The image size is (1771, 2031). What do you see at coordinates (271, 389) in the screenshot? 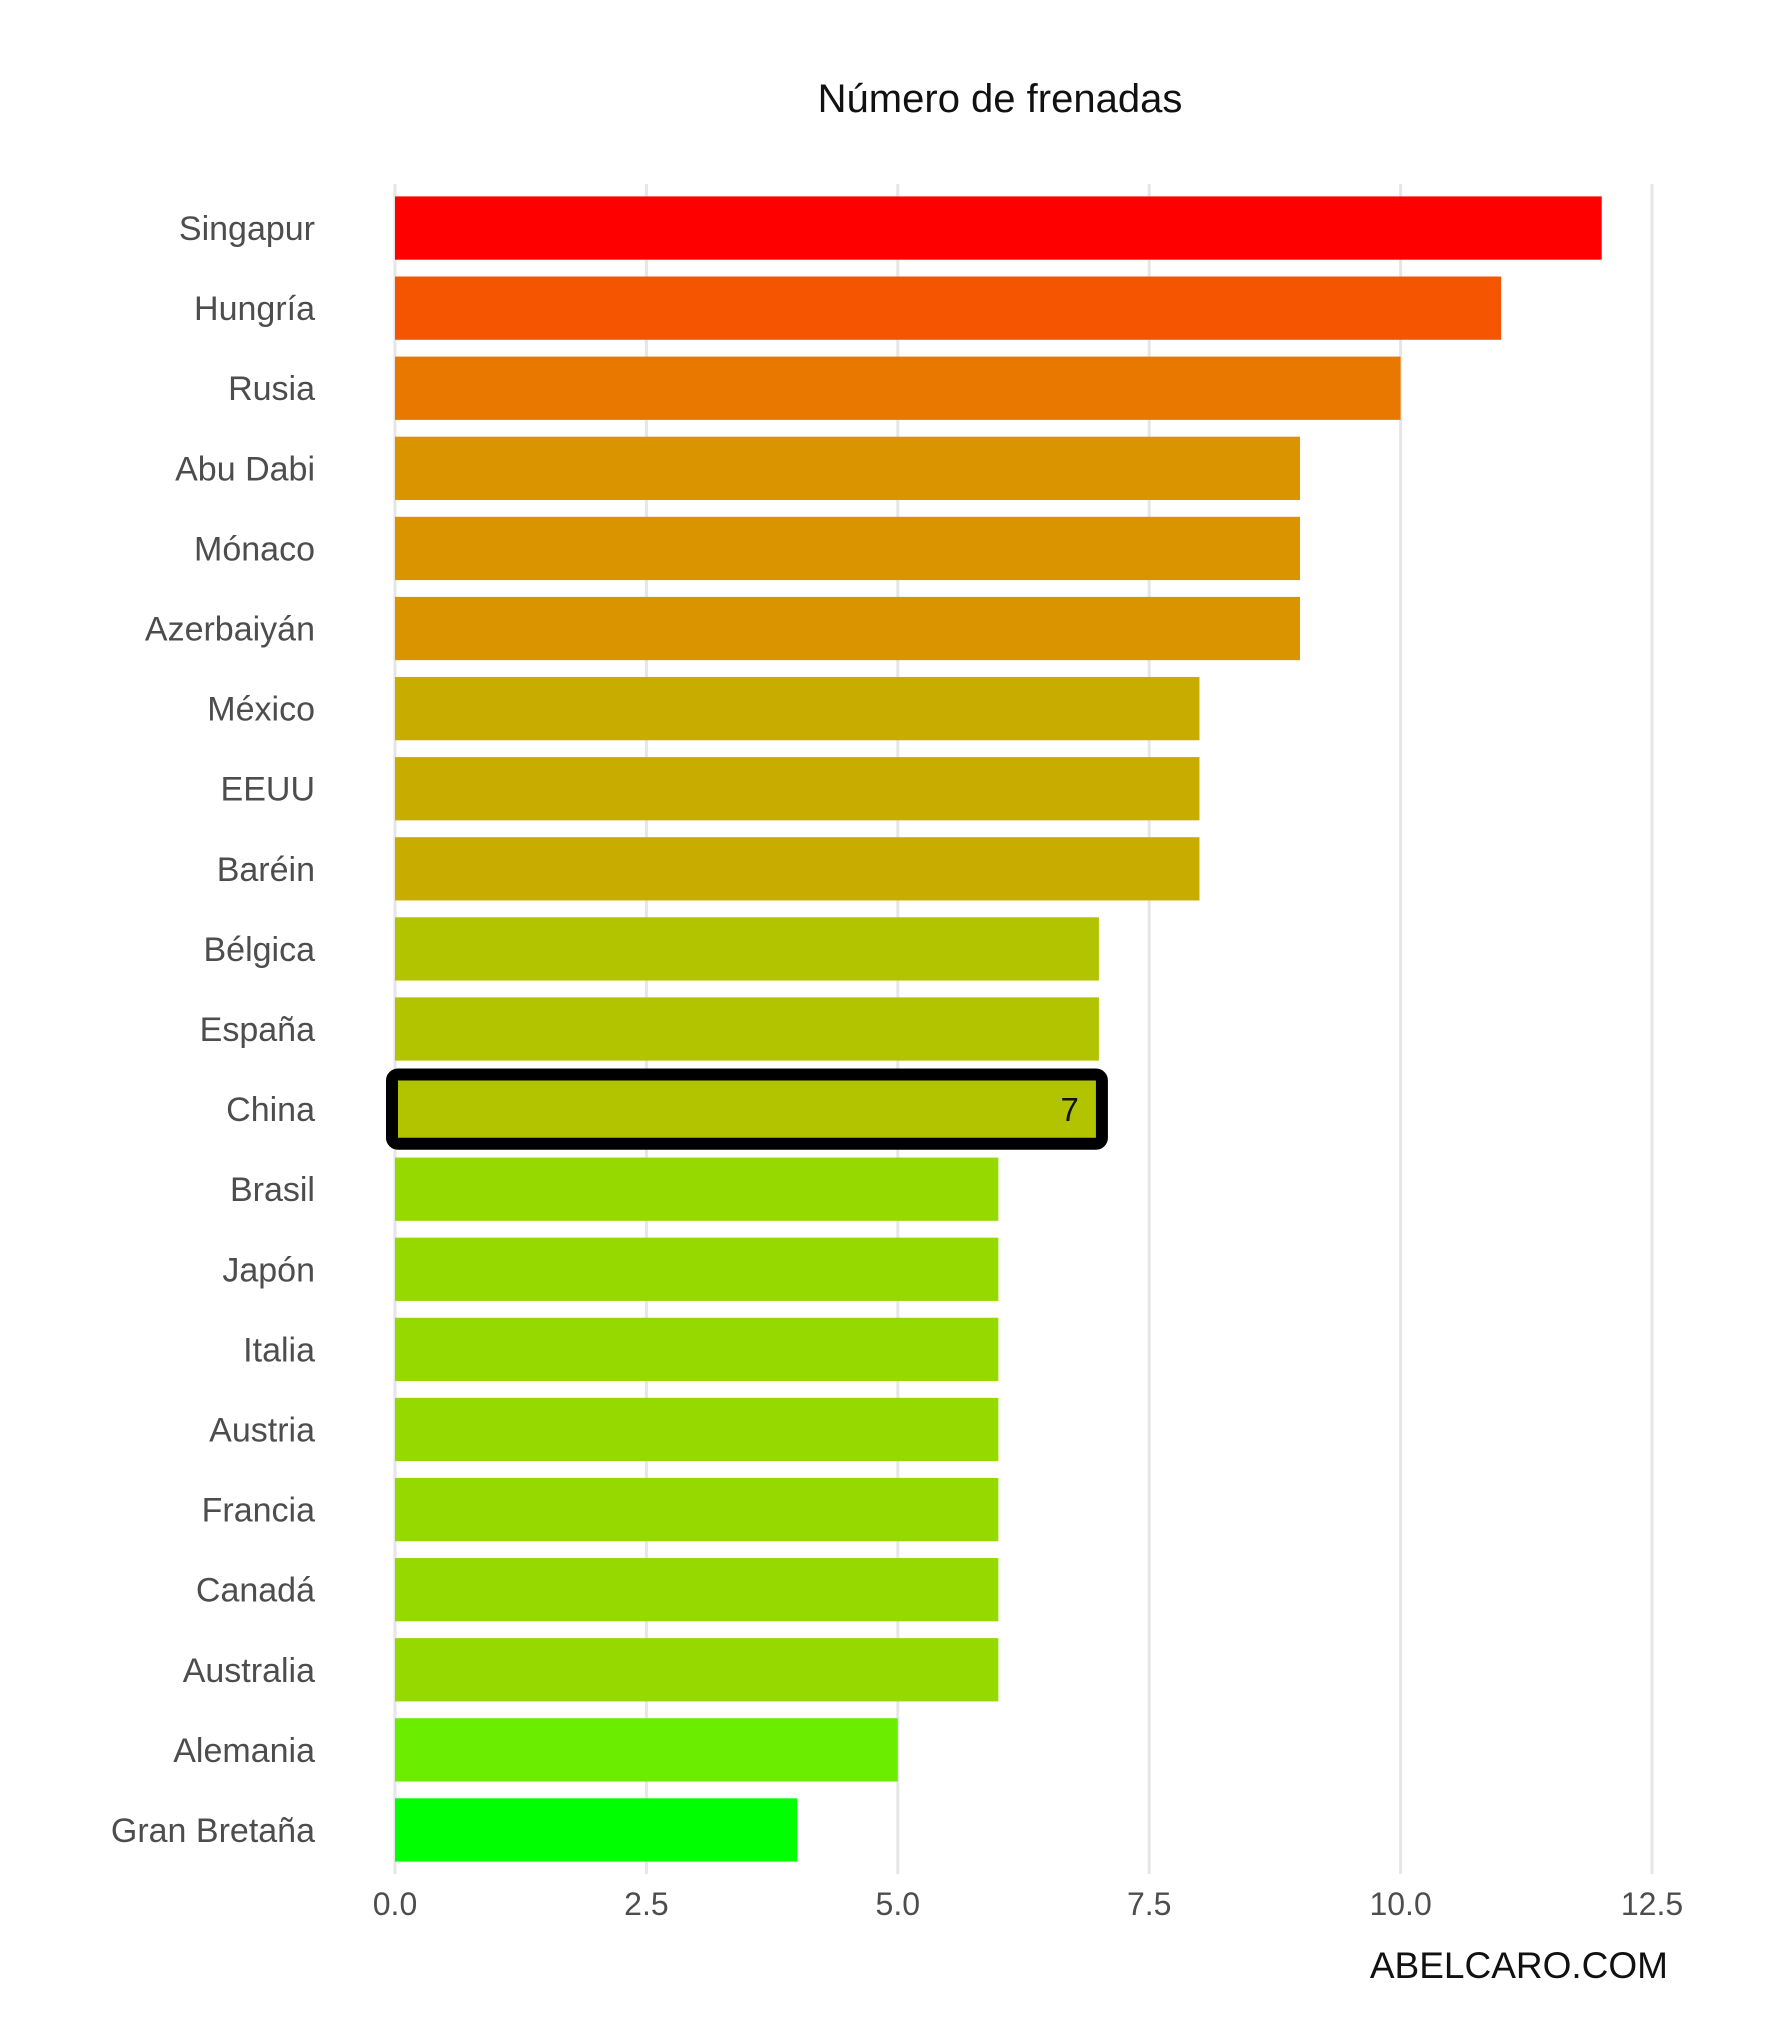
I see `category-label-2: Rusia` at bounding box center [271, 389].